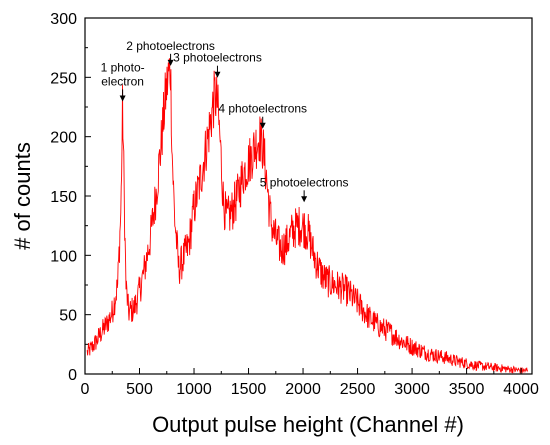 The height and width of the screenshot is (445, 550). Describe the element at coordinates (304, 182) in the screenshot. I see `annotation-label: 5 photoelectrons` at that location.